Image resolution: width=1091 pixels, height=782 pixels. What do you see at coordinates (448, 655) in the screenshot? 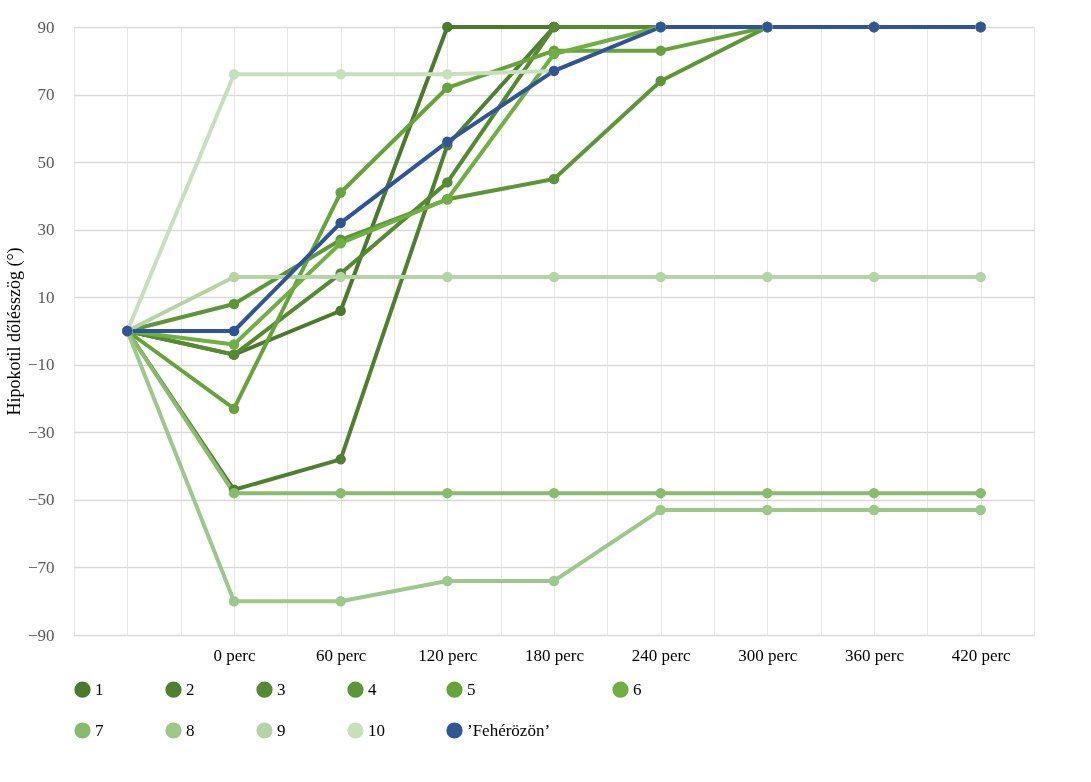
I see `x-tick-label: 120 perc` at bounding box center [448, 655].